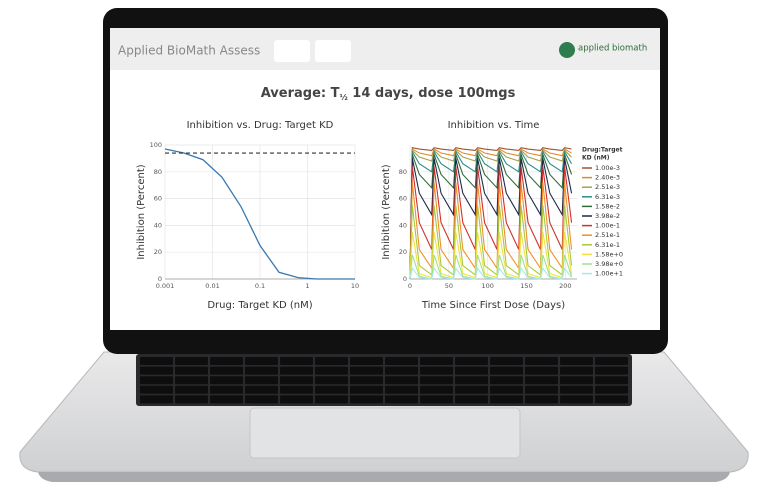 The image size is (768, 492). What do you see at coordinates (165, 286) in the screenshot?
I see `x-tick-label: 0.001` at bounding box center [165, 286].